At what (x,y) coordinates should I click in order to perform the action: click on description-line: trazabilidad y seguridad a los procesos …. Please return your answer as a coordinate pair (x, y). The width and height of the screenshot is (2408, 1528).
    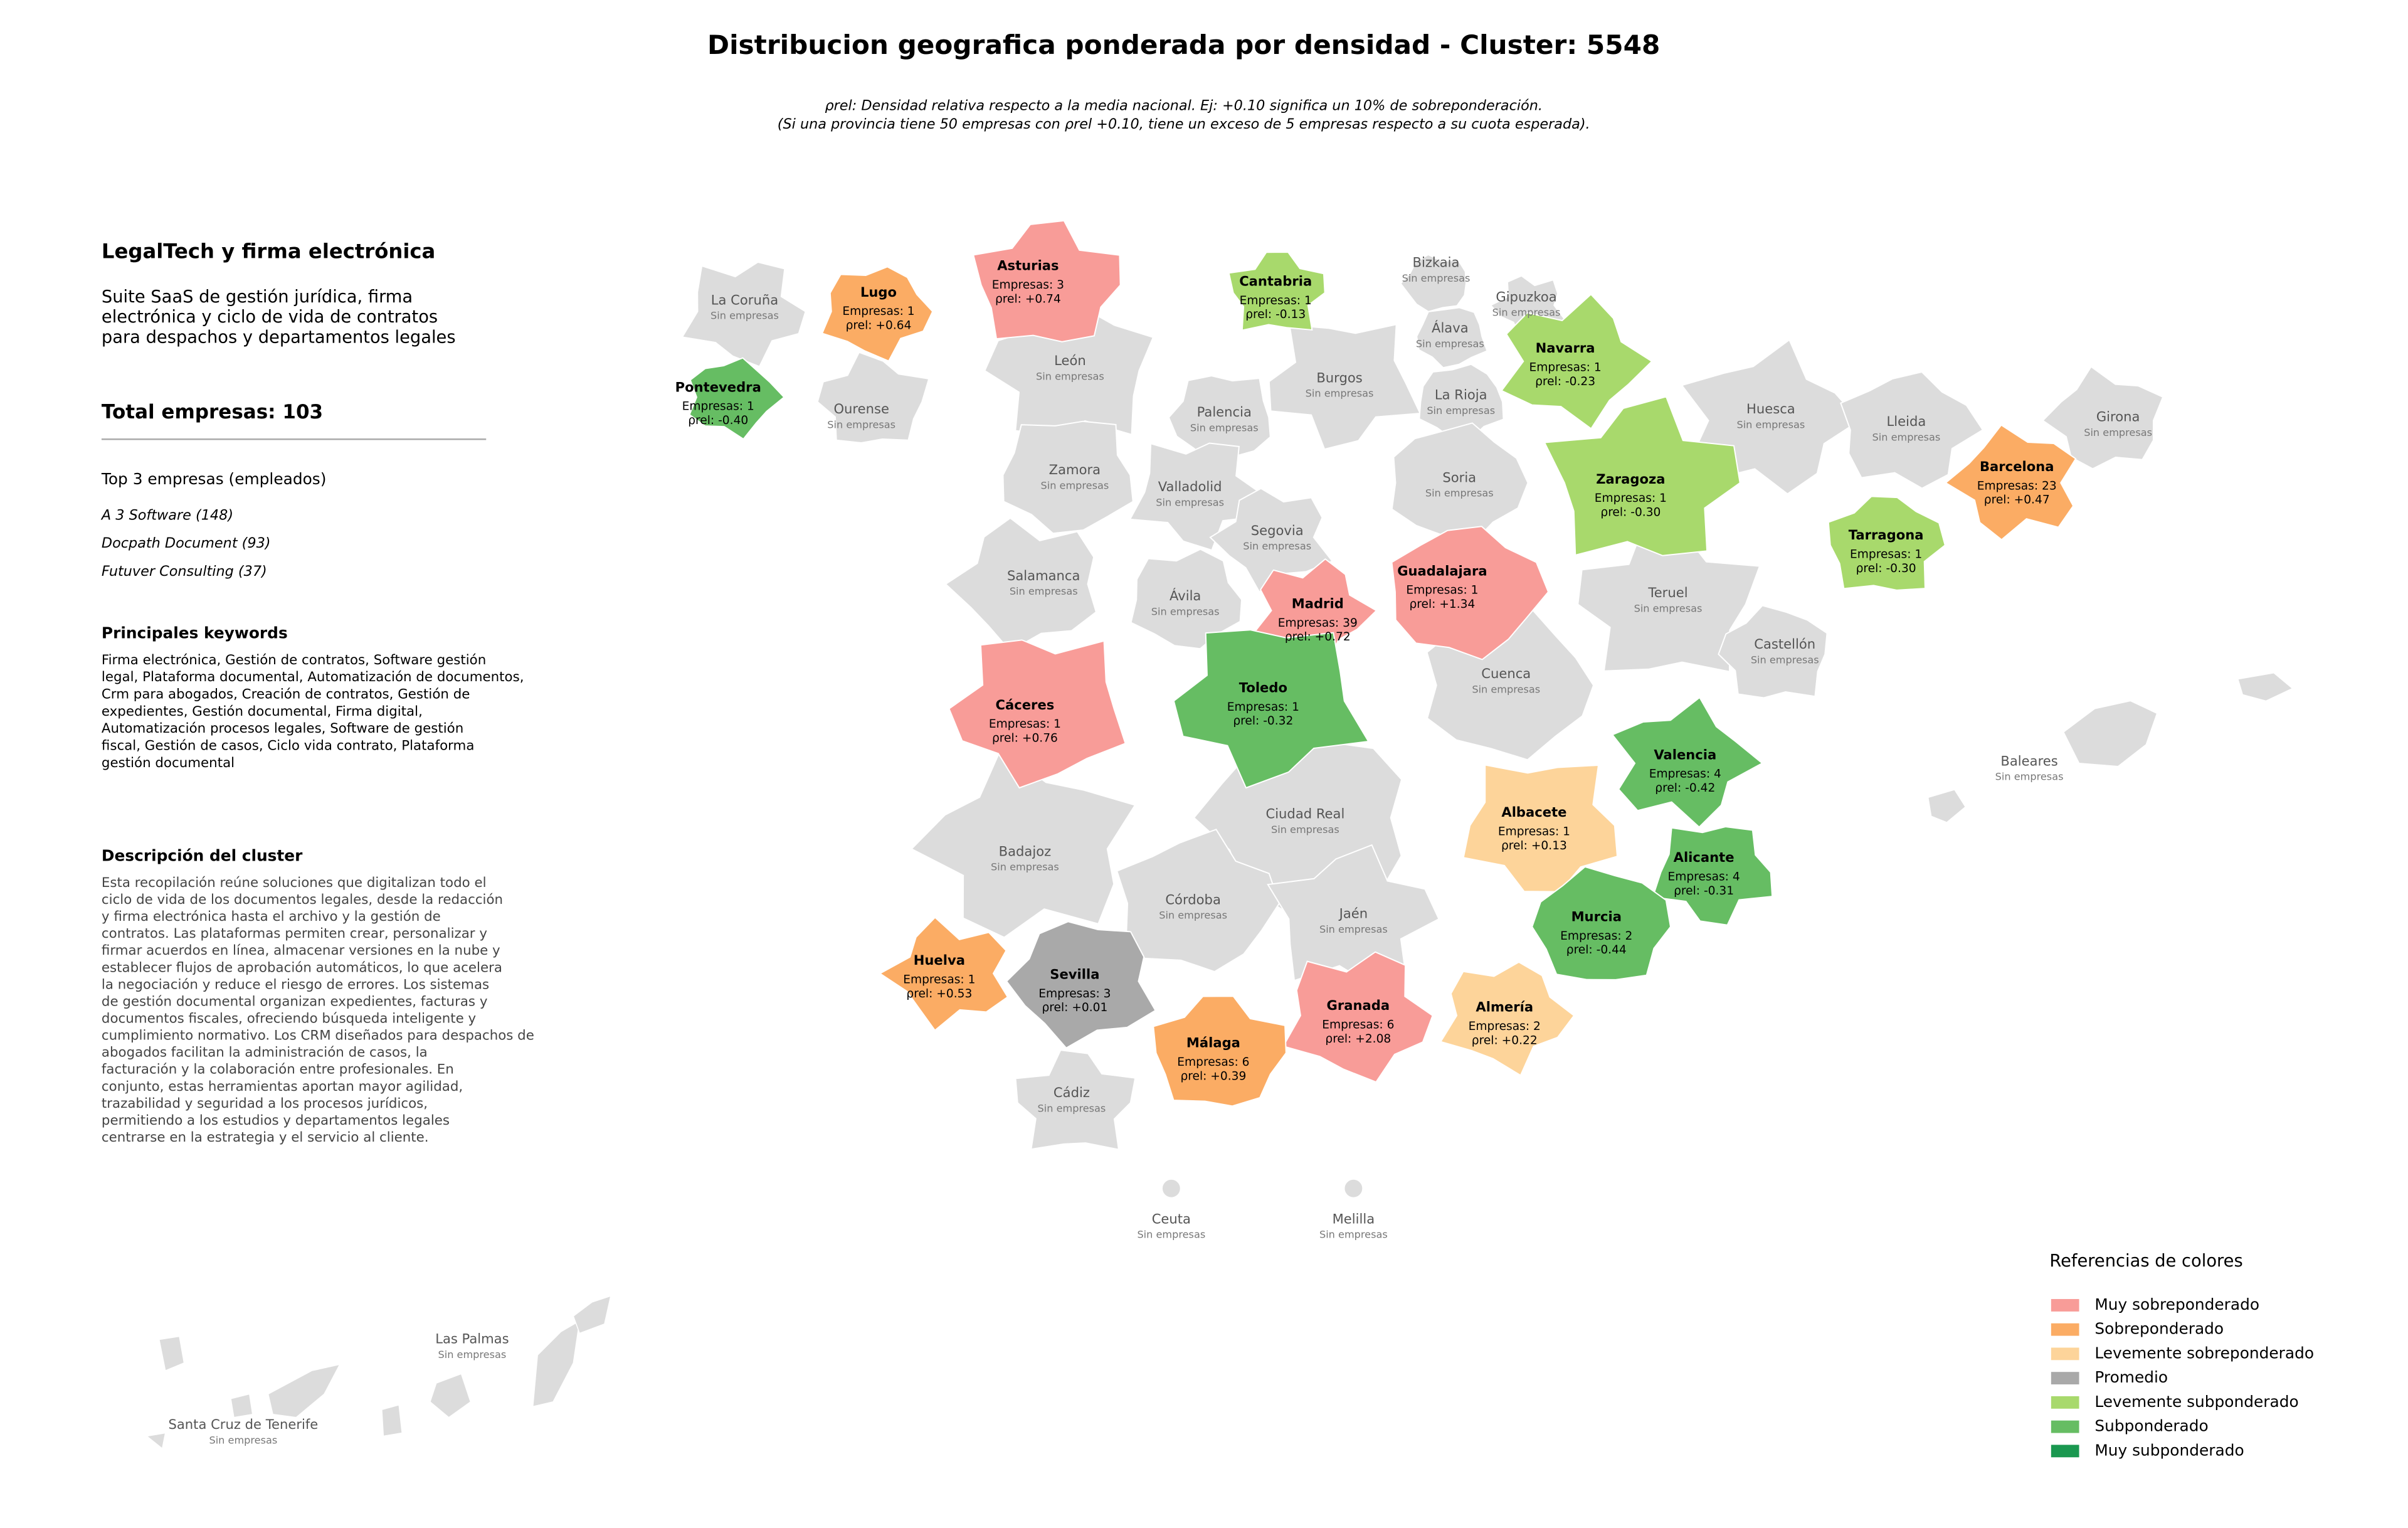
    Looking at the image, I should click on (265, 1104).